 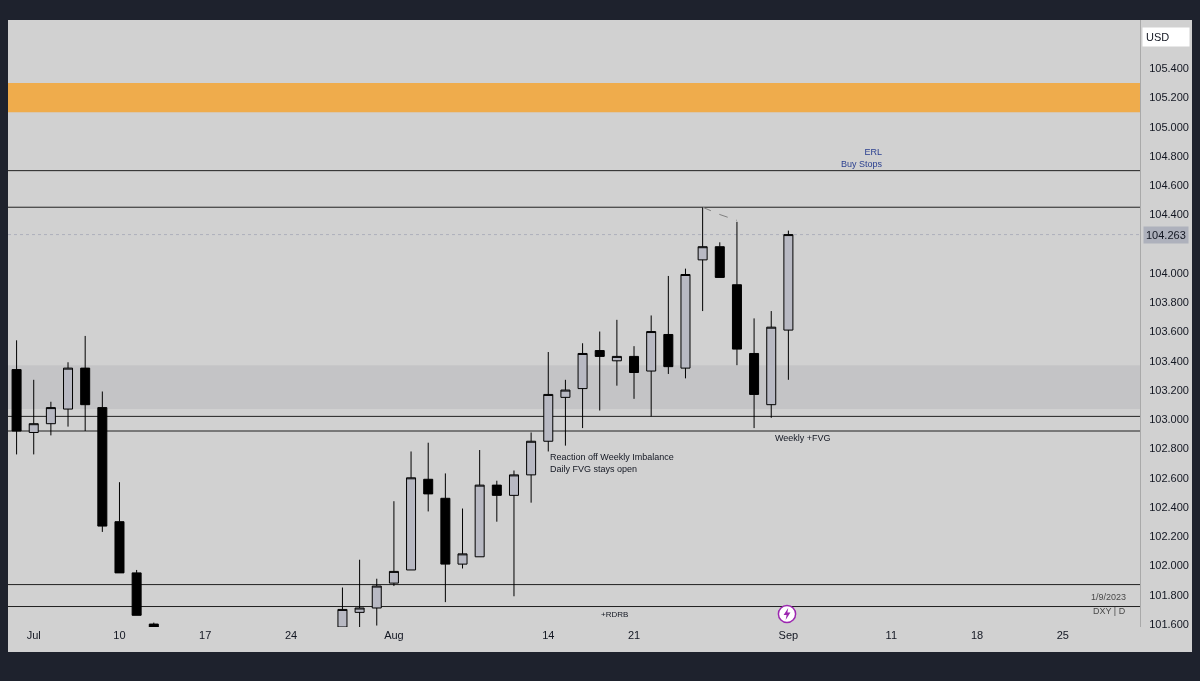 What do you see at coordinates (1169, 389) in the screenshot?
I see `y-tick-label: 103.200` at bounding box center [1169, 389].